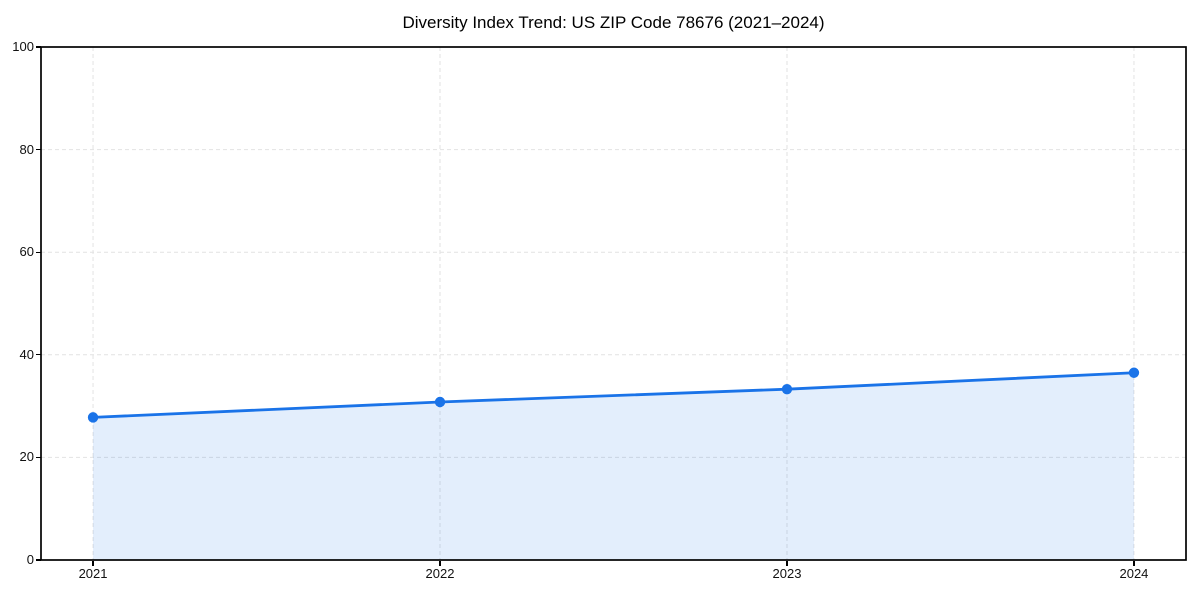 The width and height of the screenshot is (1200, 600). Describe the element at coordinates (1134, 573) in the screenshot. I see `x-tick-label: 2024` at that location.